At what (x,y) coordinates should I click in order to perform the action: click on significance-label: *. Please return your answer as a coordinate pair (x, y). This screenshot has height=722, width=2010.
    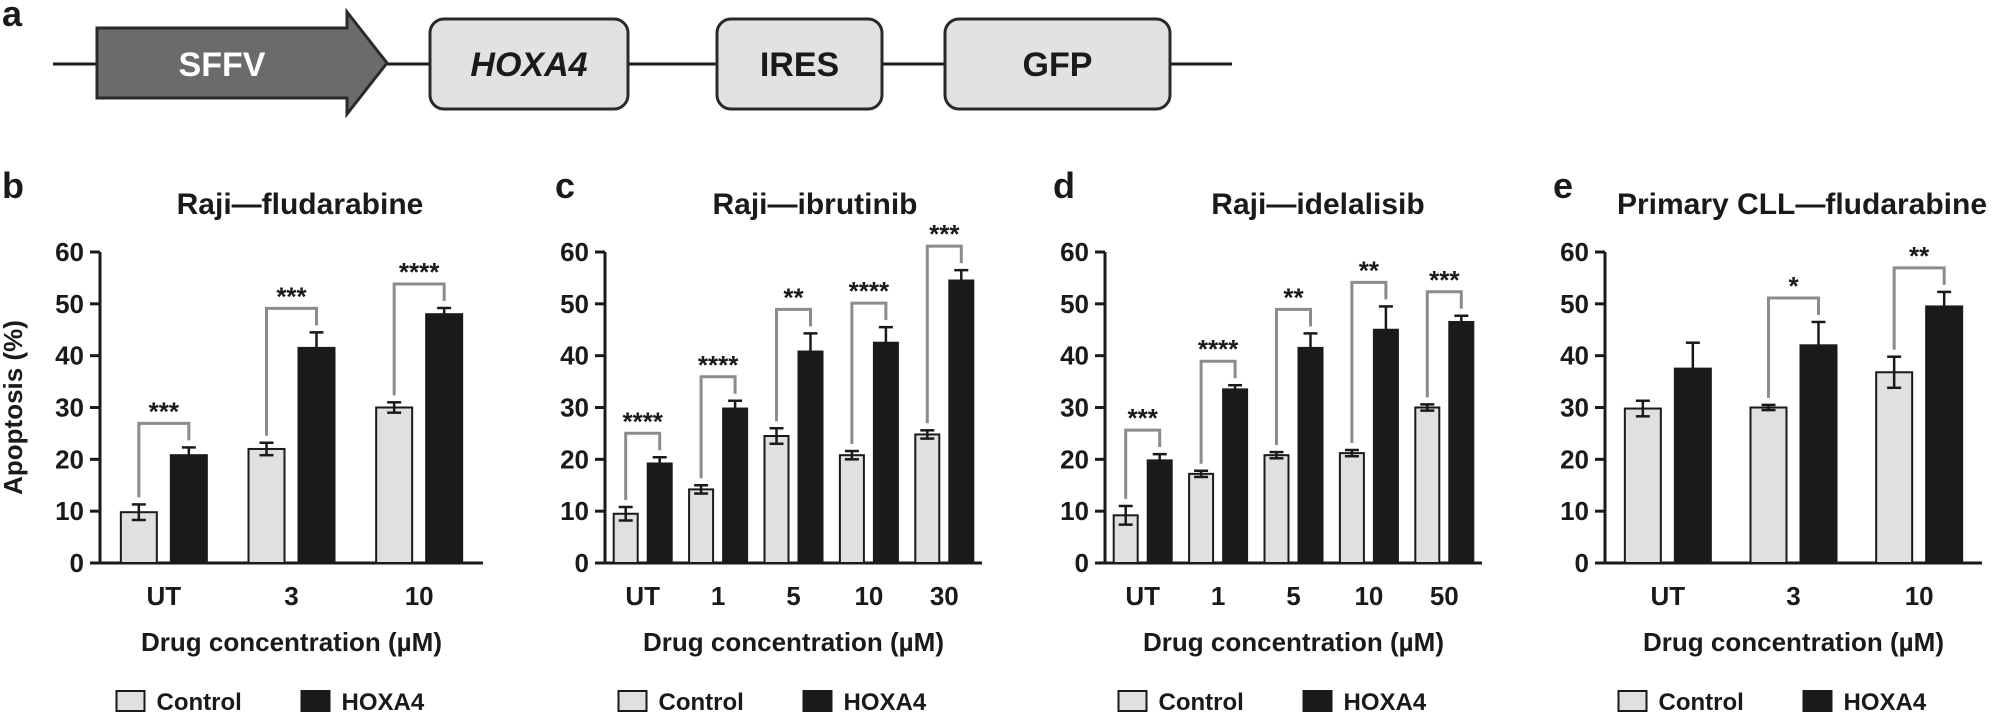
    Looking at the image, I should click on (1793, 286).